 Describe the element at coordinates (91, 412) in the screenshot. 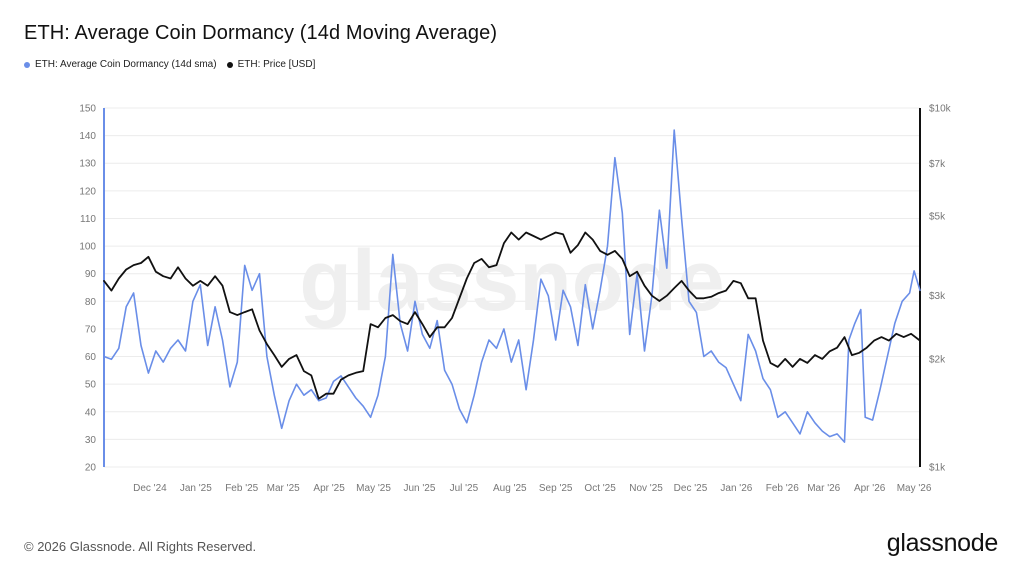

I see `y-left-tick-label: 40` at that location.